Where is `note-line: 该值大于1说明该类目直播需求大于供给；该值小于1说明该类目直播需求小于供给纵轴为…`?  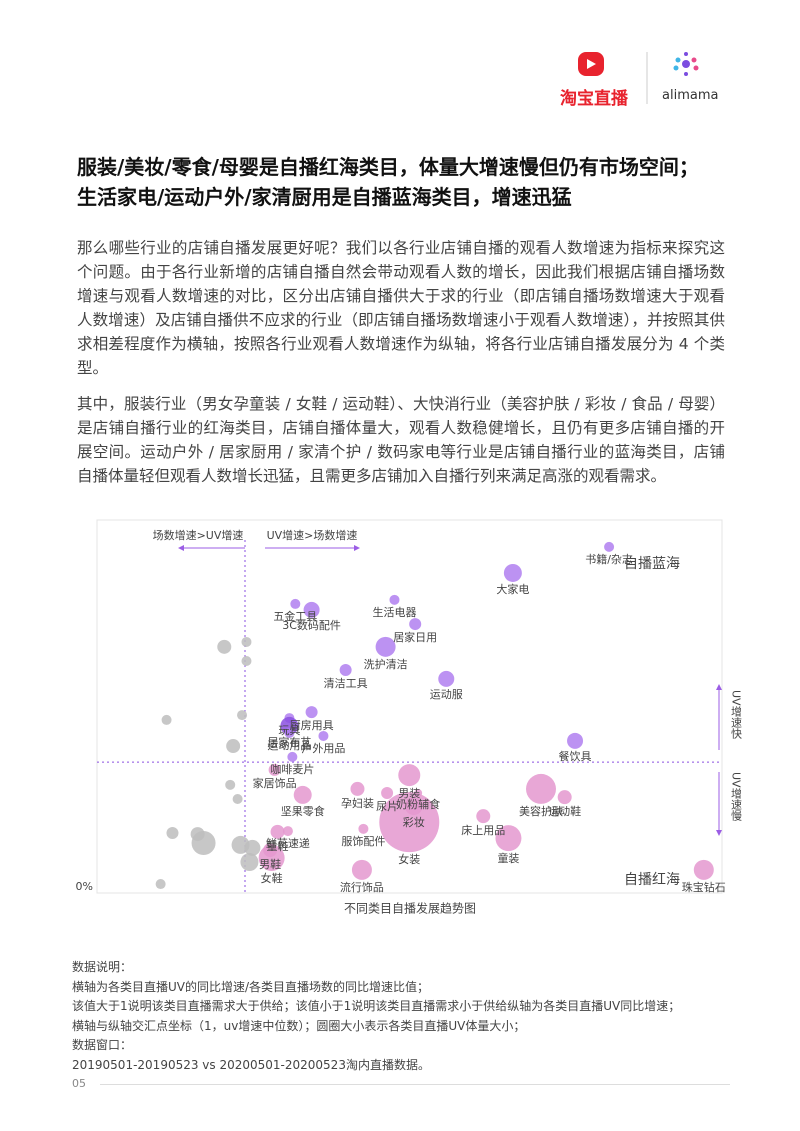
note-line: 该值大于1说明该类目直播需求大于供给；该值小于1说明该类目直播需求小于供给纵轴为… is located at coordinates (376, 1006).